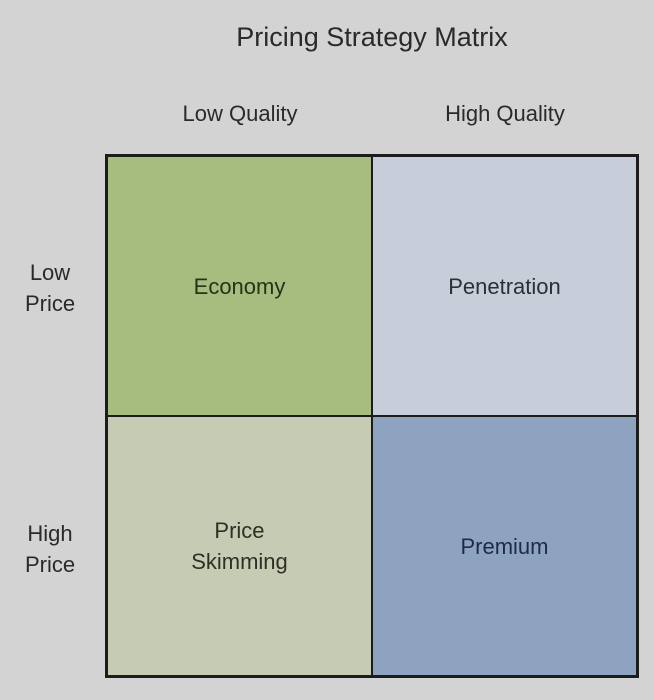 Image resolution: width=654 pixels, height=700 pixels. Describe the element at coordinates (239, 286) in the screenshot. I see `cell-economy: Economy` at that location.